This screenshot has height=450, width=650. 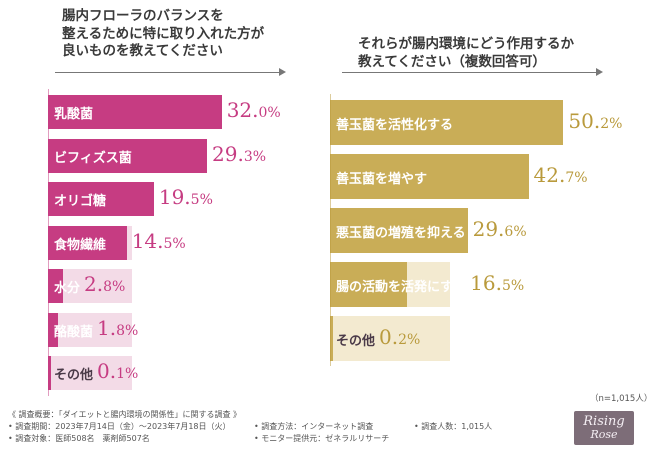 I want to click on left-question-line-2: 整えるために特に取り入れた方が, so click(x=163, y=33).